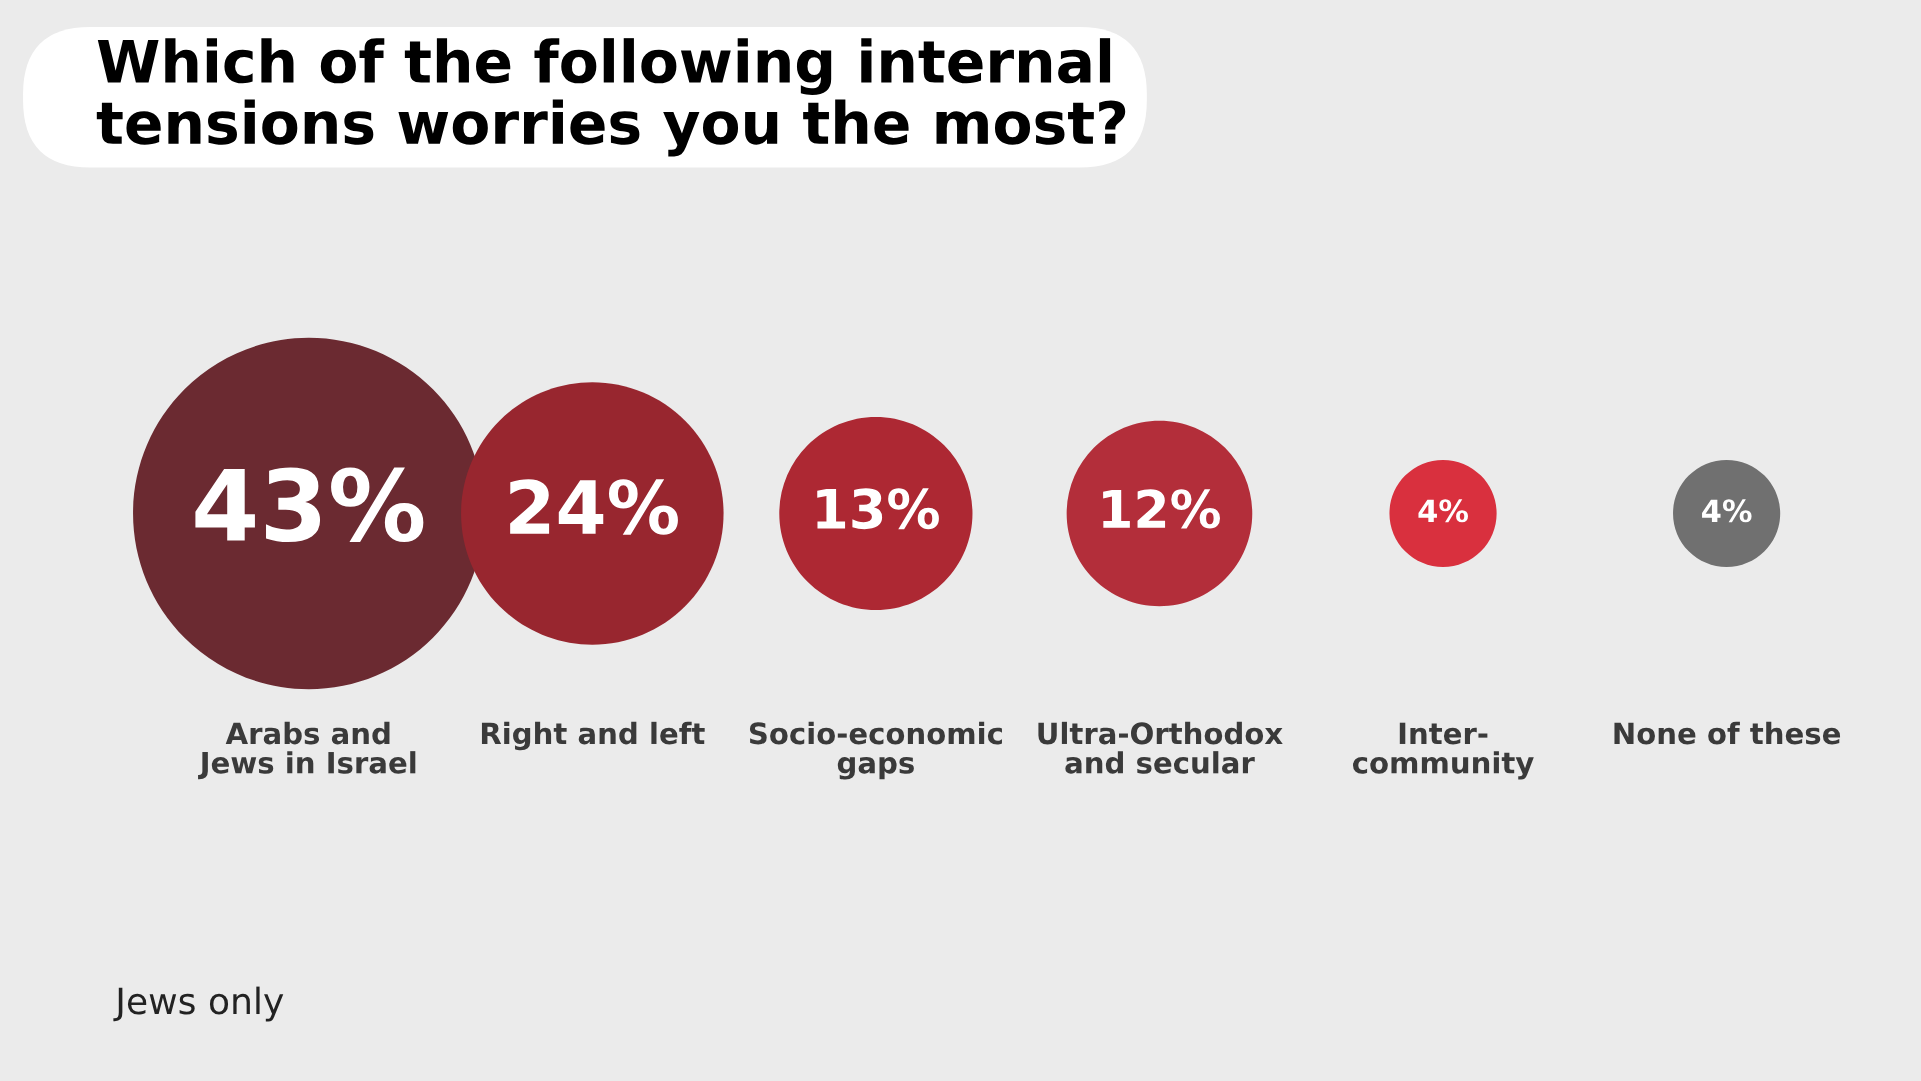 This screenshot has height=1081, width=1921. What do you see at coordinates (1162, 509) in the screenshot?
I see `data-label: 12%` at bounding box center [1162, 509].